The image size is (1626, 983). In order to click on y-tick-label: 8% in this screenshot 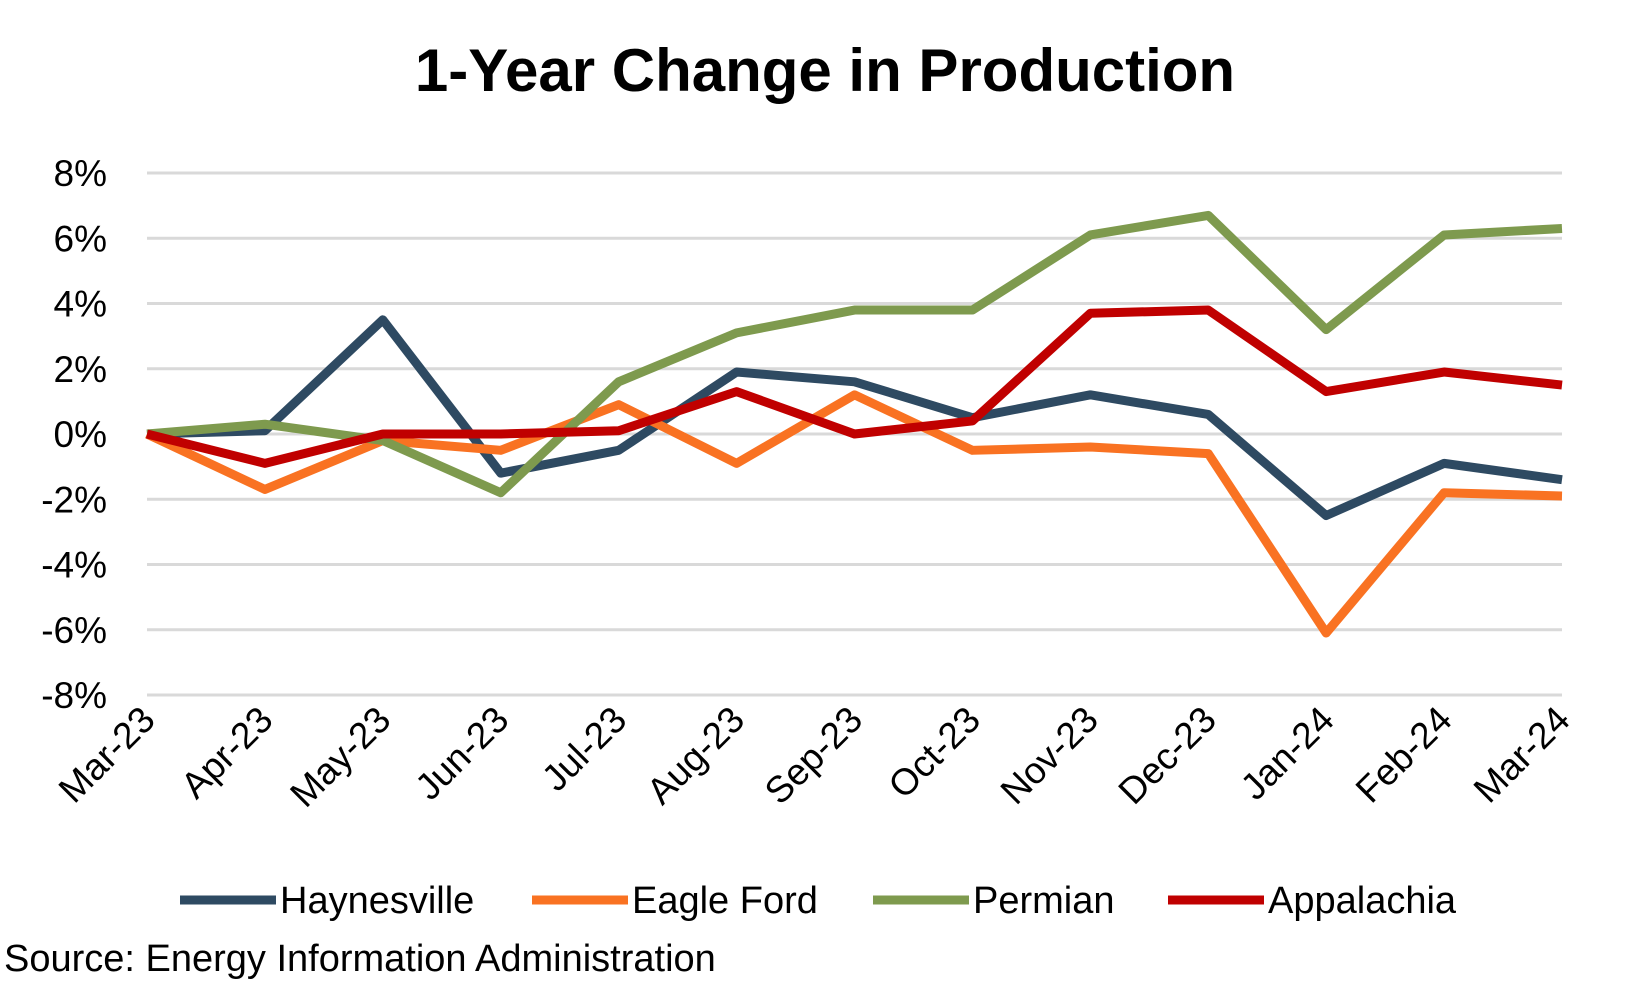, I will do `click(80, 173)`.